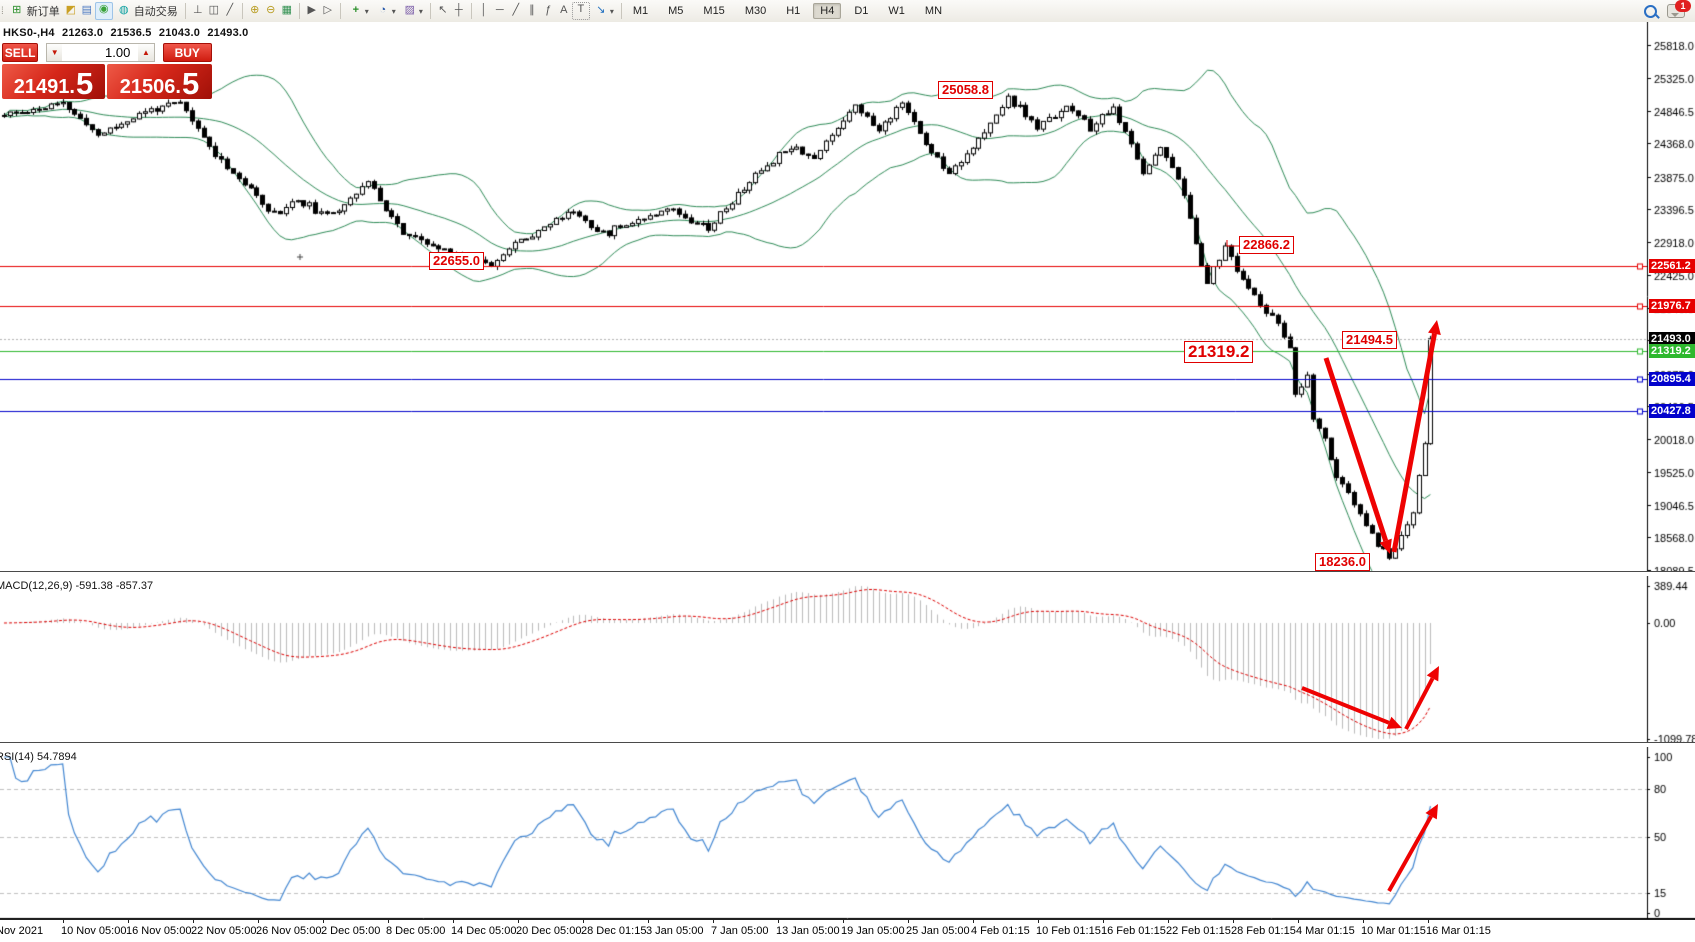  I want to click on horizontal-line-icon: ─, so click(499, 10).